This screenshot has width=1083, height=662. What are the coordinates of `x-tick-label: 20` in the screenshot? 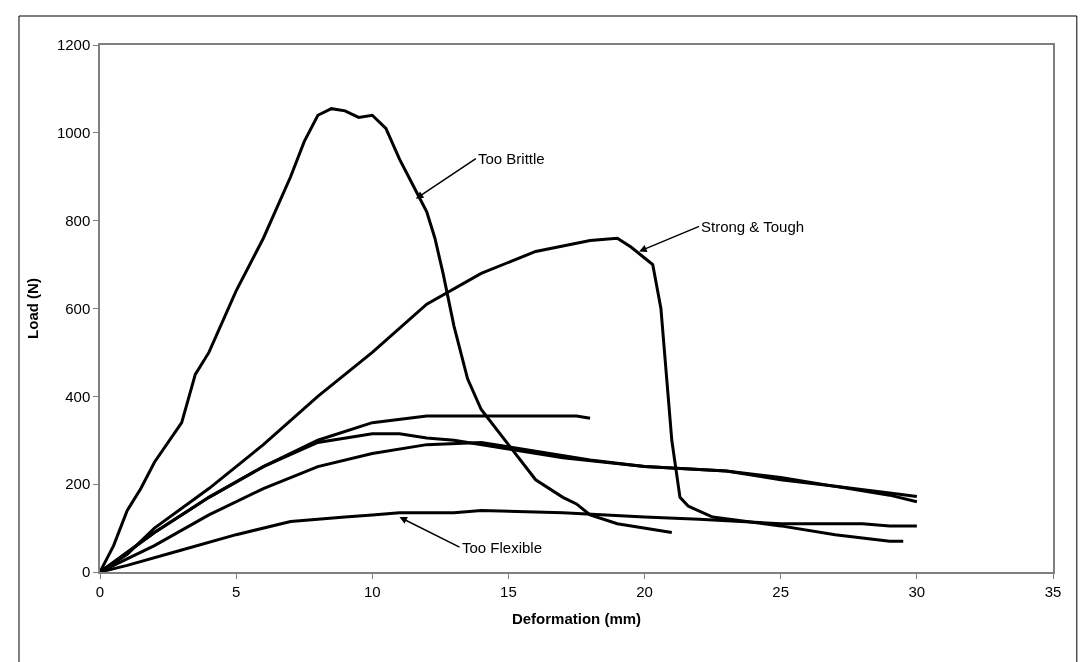 It's located at (644, 591).